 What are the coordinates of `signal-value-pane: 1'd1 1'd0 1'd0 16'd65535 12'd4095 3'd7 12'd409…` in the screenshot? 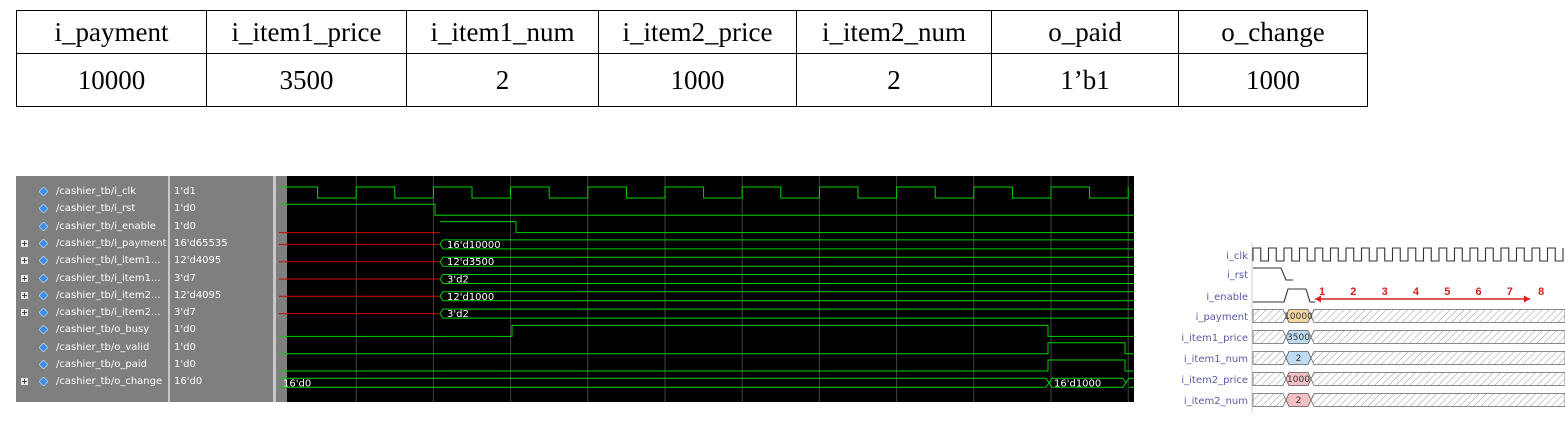 It's located at (228, 289).